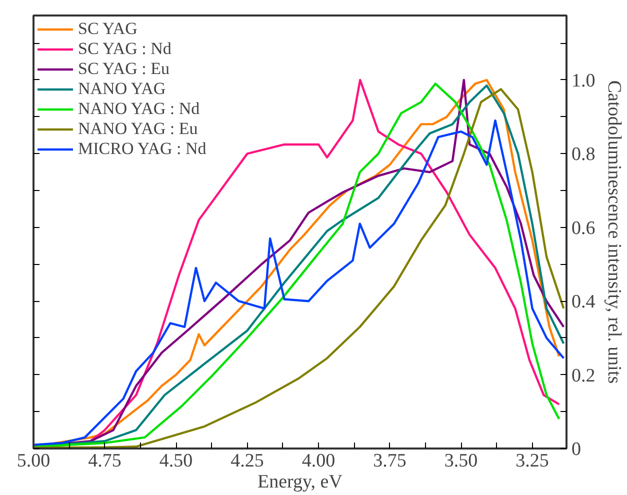  I want to click on legend-label: SC YAG, so click(108, 29).